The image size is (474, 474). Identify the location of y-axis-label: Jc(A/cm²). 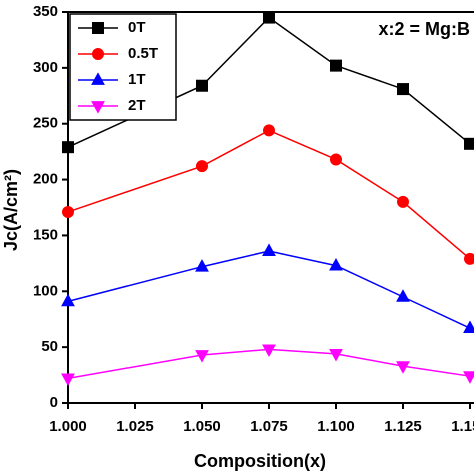
(11, 210).